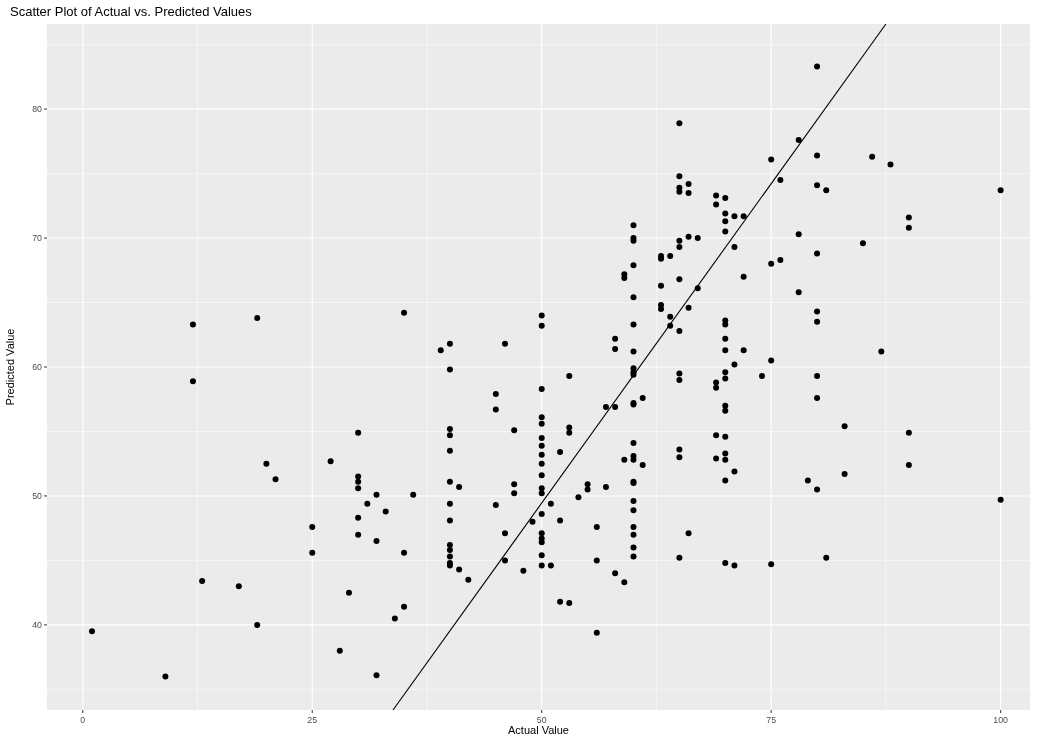  Describe the element at coordinates (37, 238) in the screenshot. I see `y-tick-label: 70` at that location.